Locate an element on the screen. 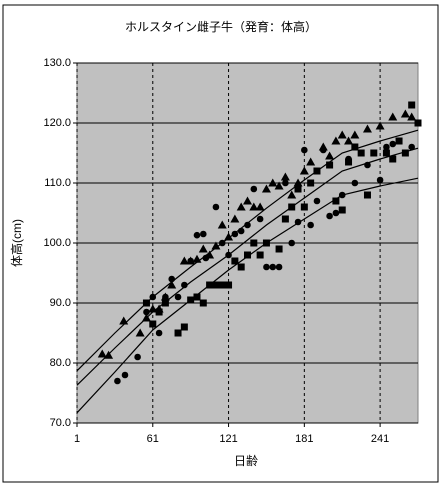 Image resolution: width=442 pixels, height=487 pixels. x-tick-label: 61 is located at coordinates (153, 439).